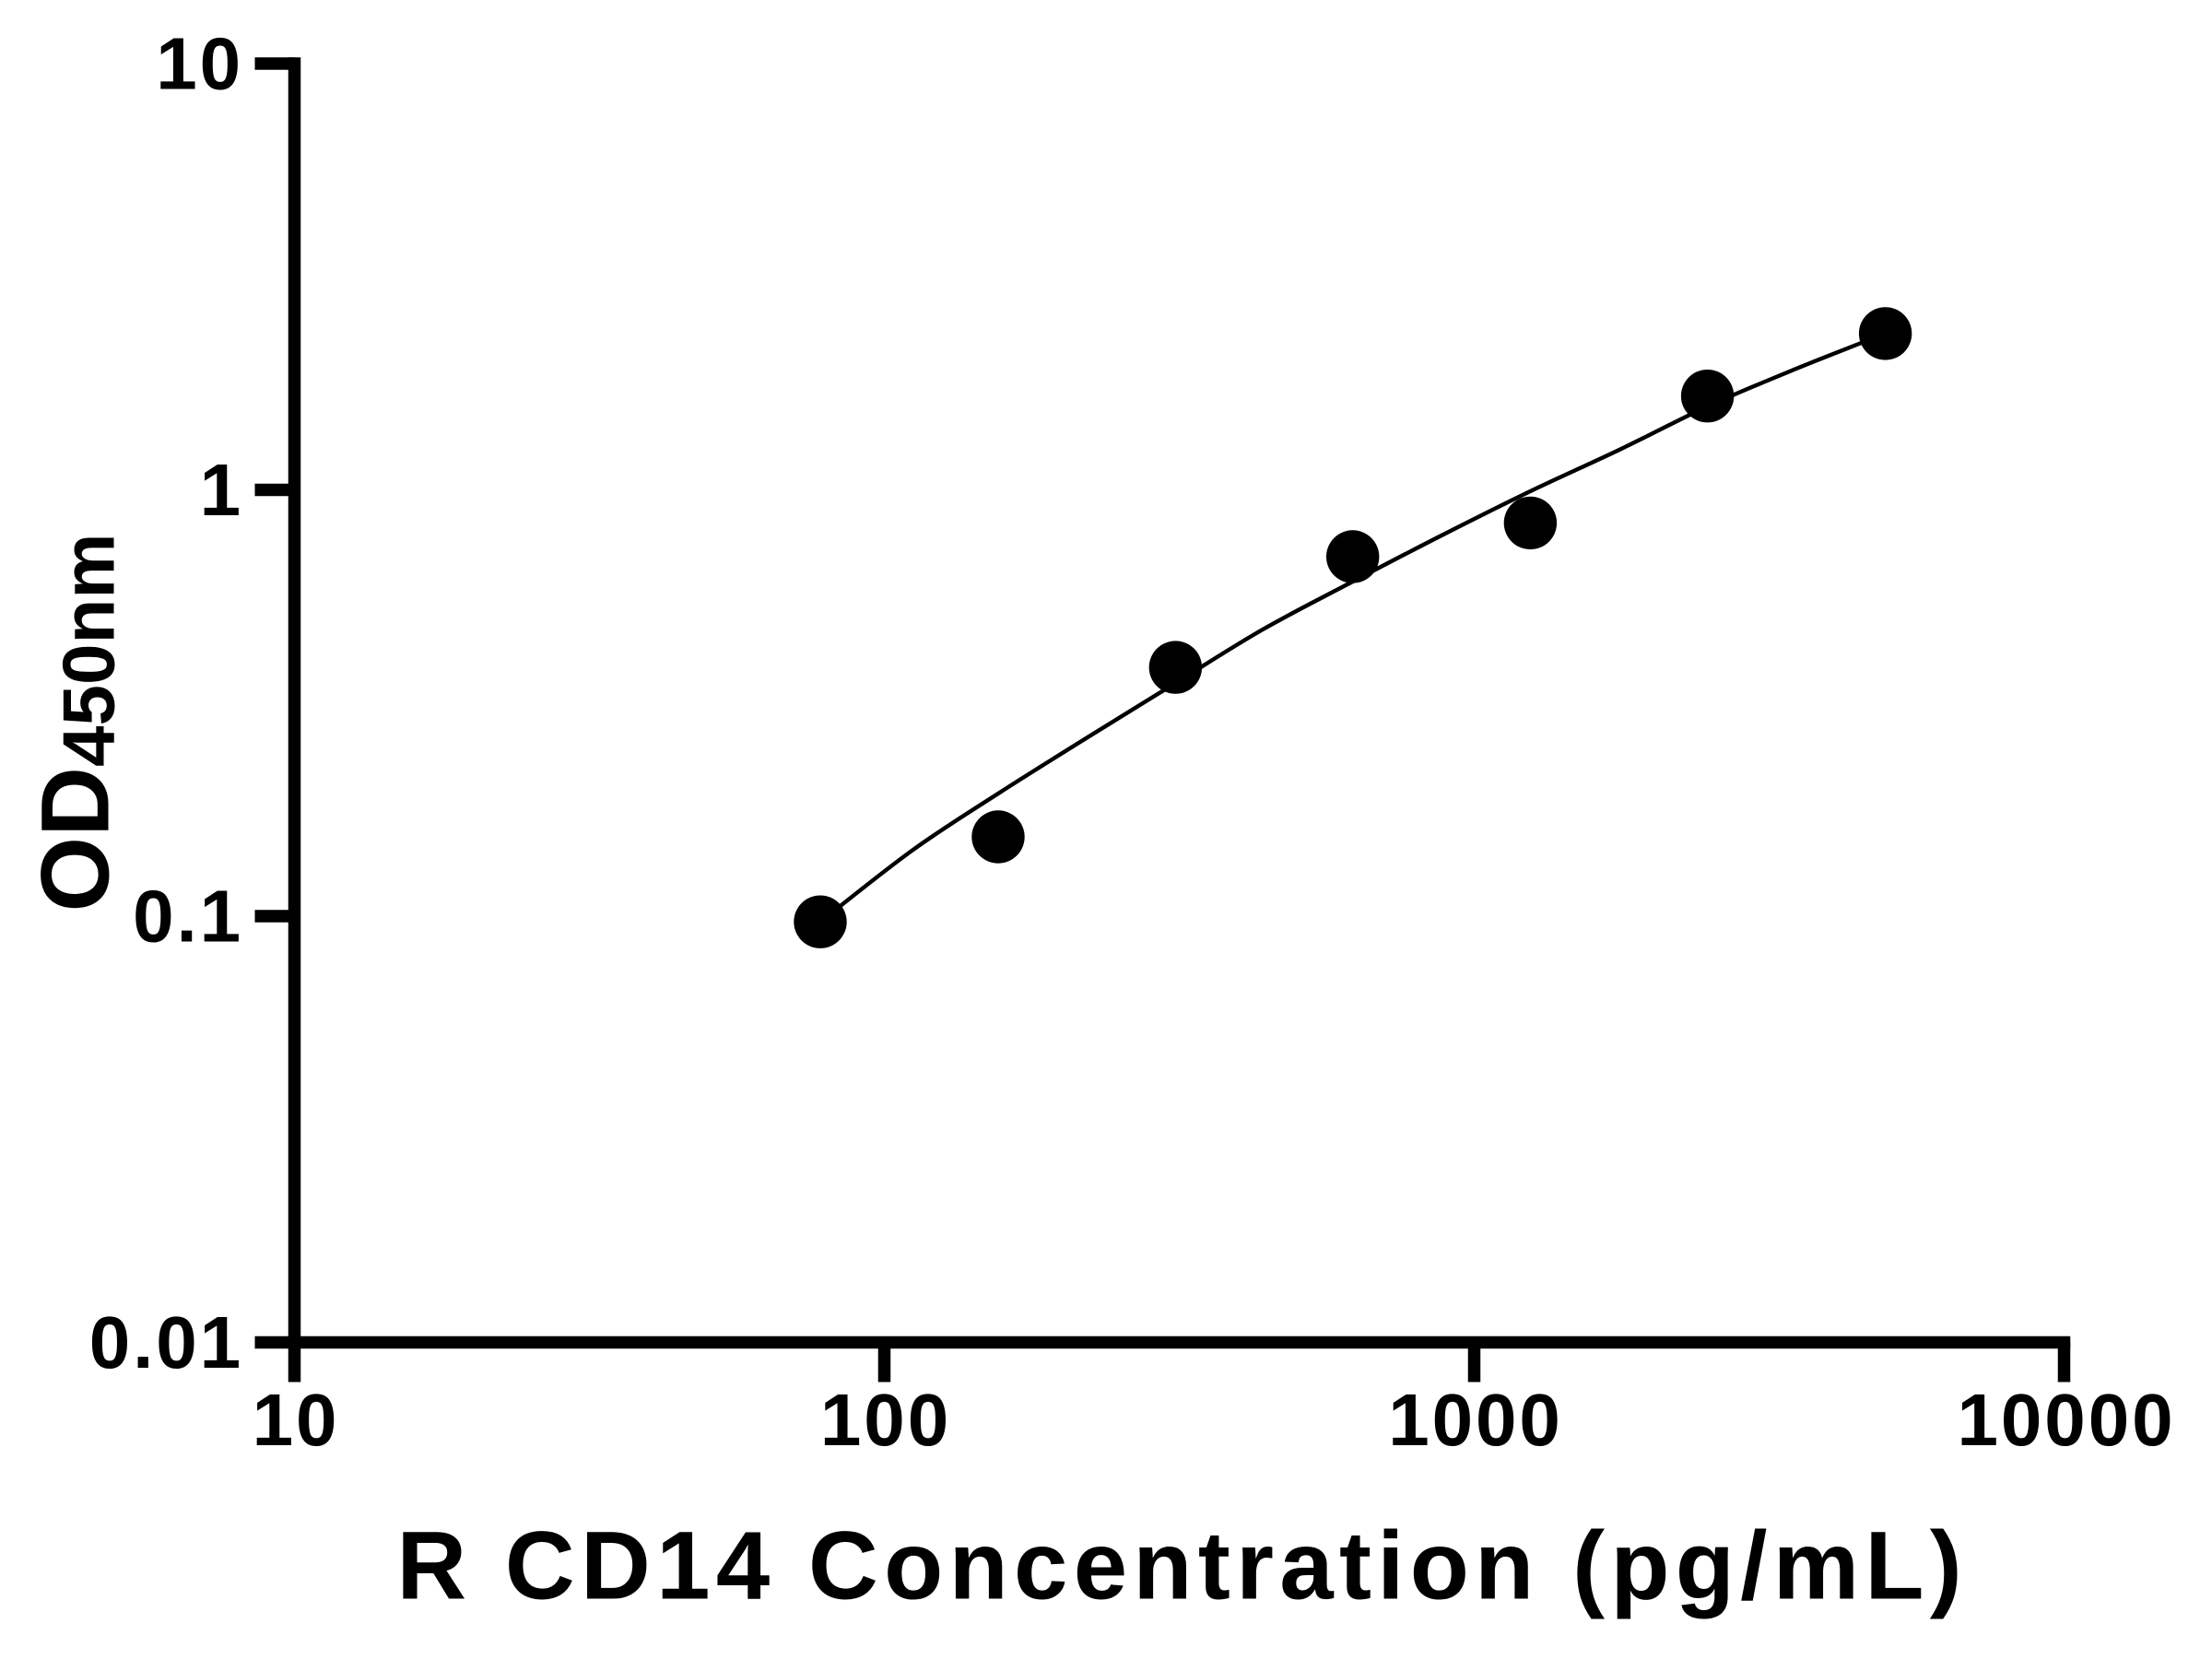 The image size is (2212, 1659). I want to click on svg-text: 1000, so click(1475, 1420).